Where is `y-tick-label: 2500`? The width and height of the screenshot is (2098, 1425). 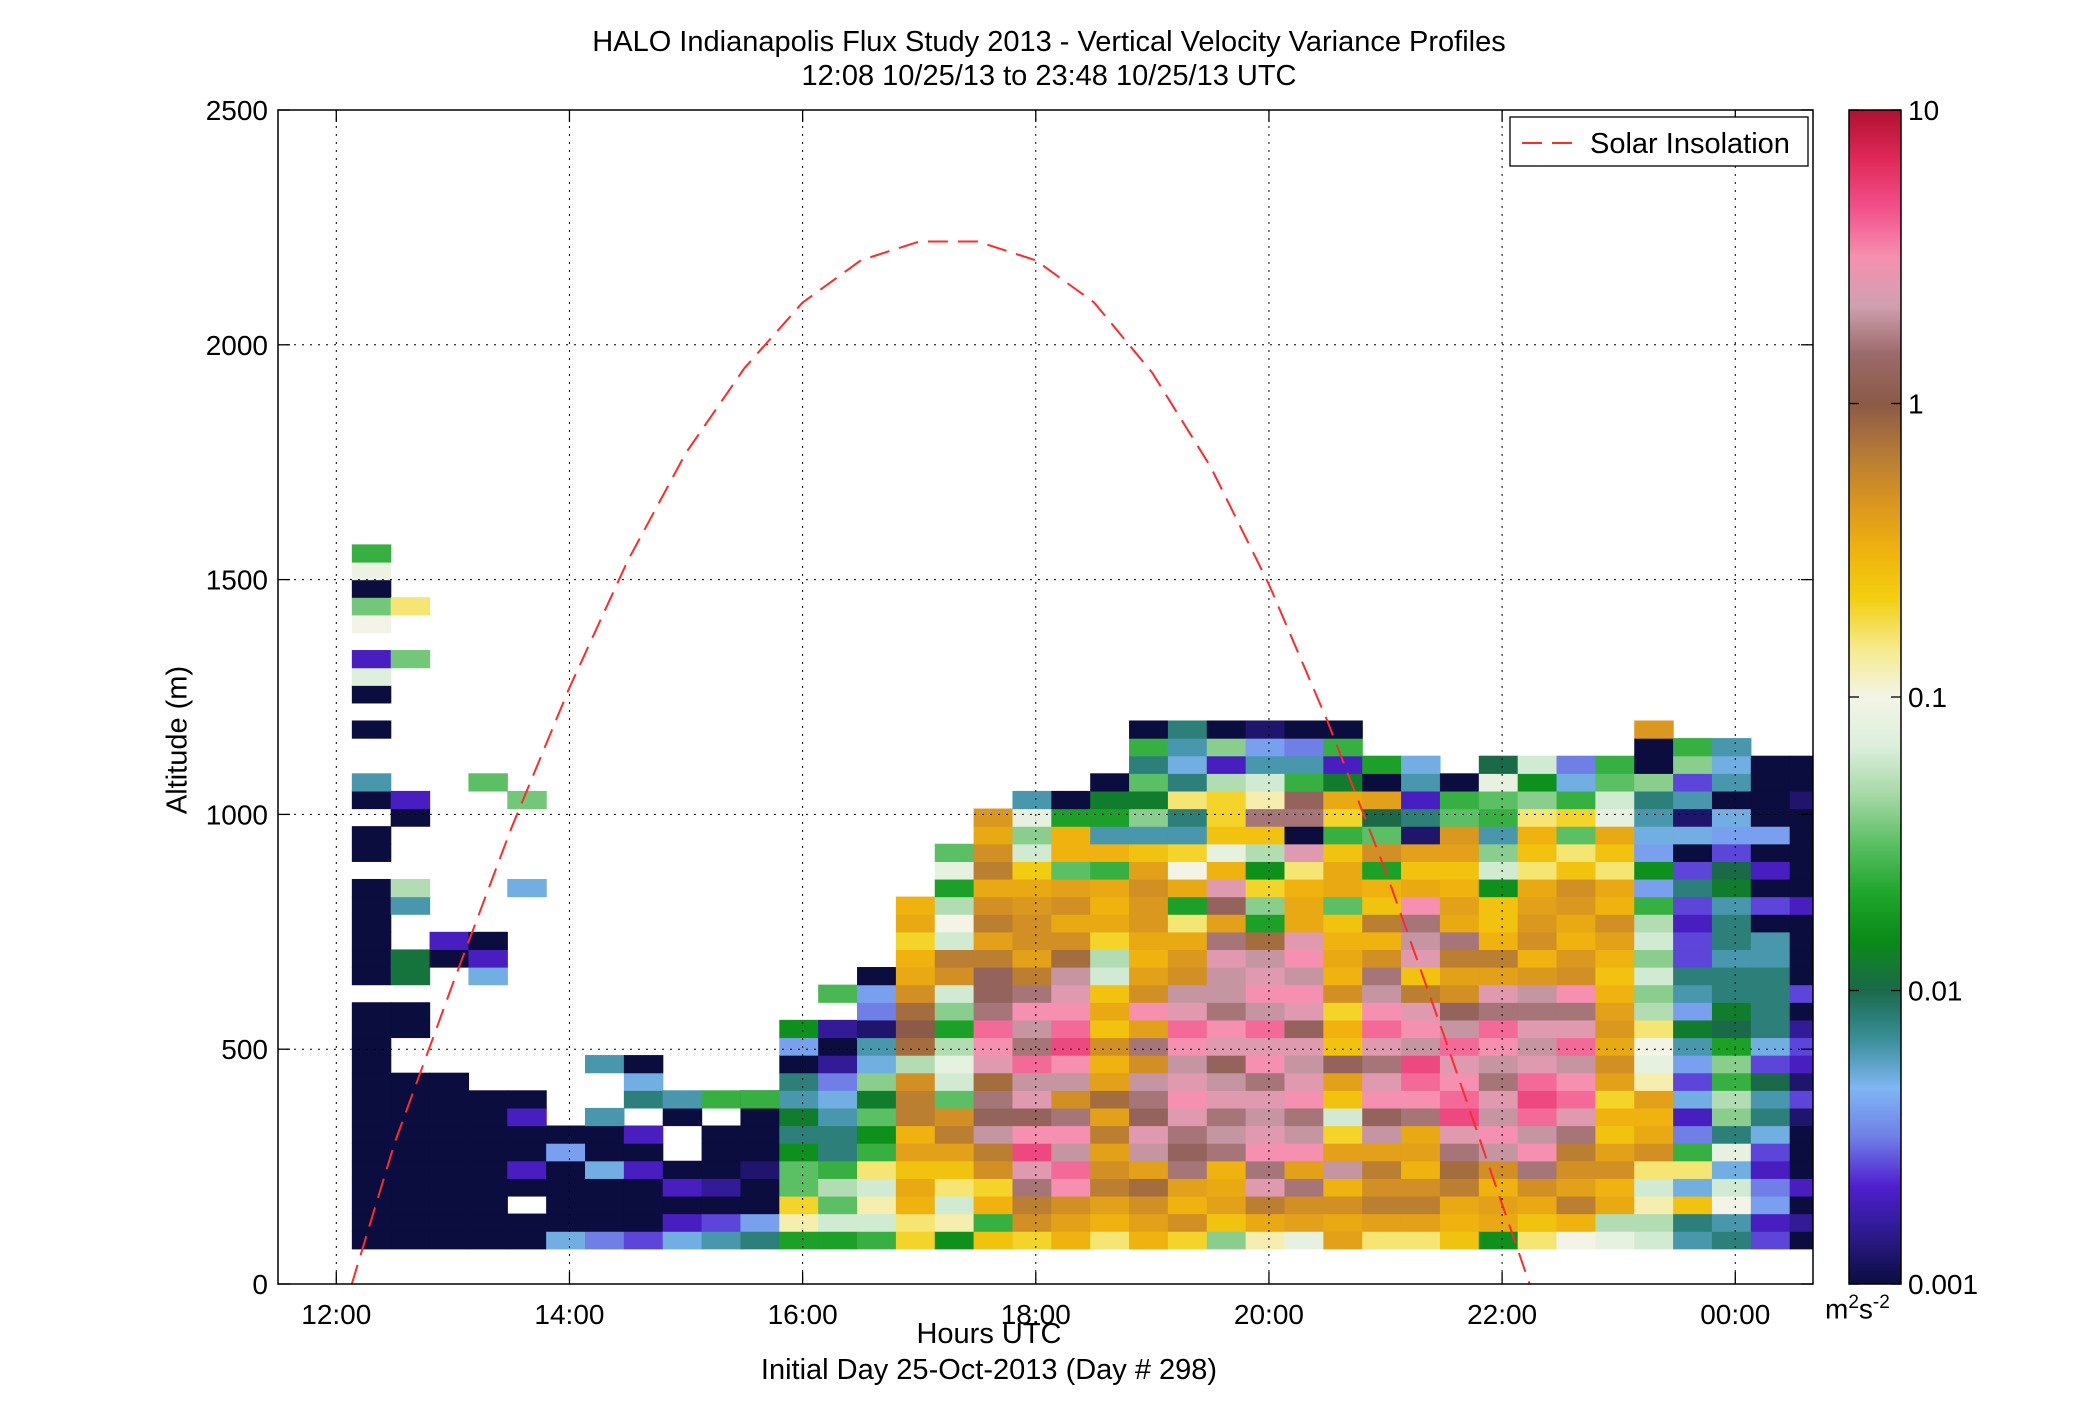 y-tick-label: 2500 is located at coordinates (237, 110).